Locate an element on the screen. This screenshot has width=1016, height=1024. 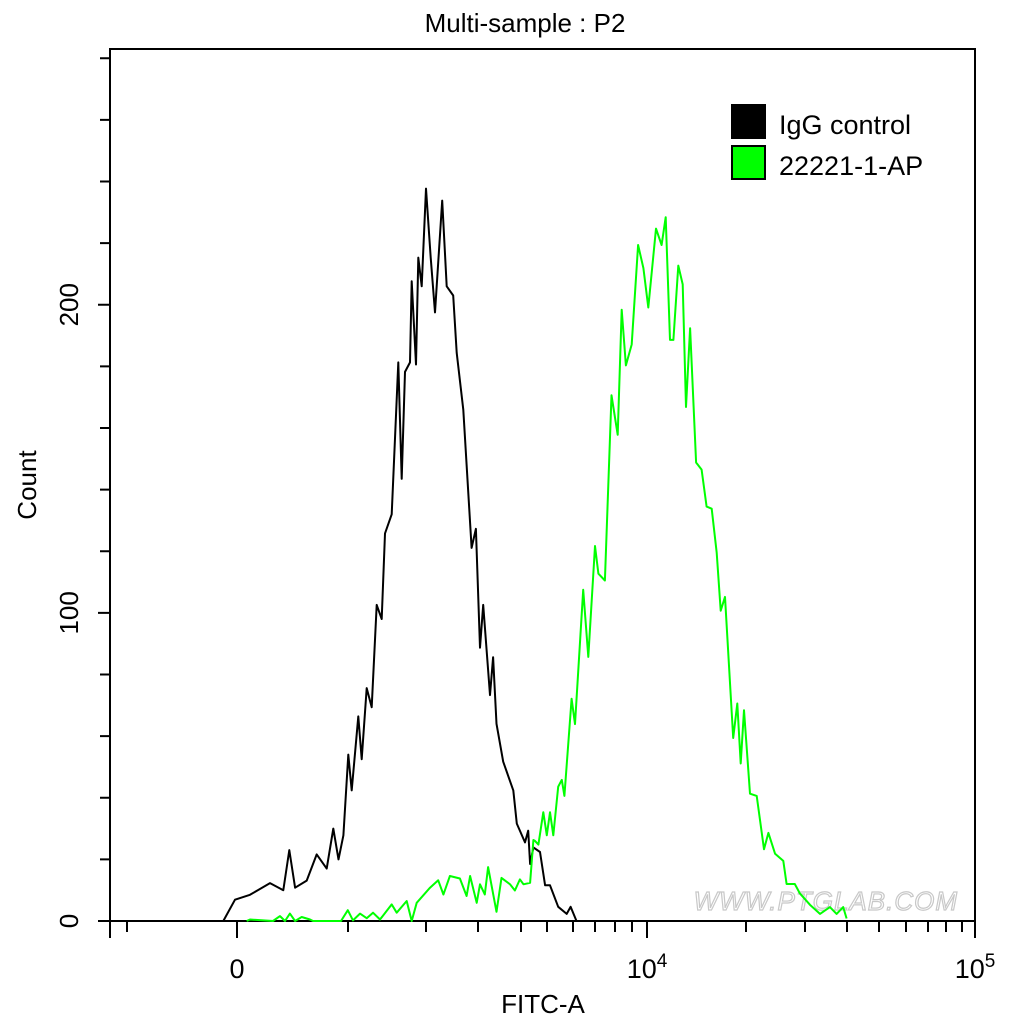
x-tick-label: 0 is located at coordinates (236, 969).